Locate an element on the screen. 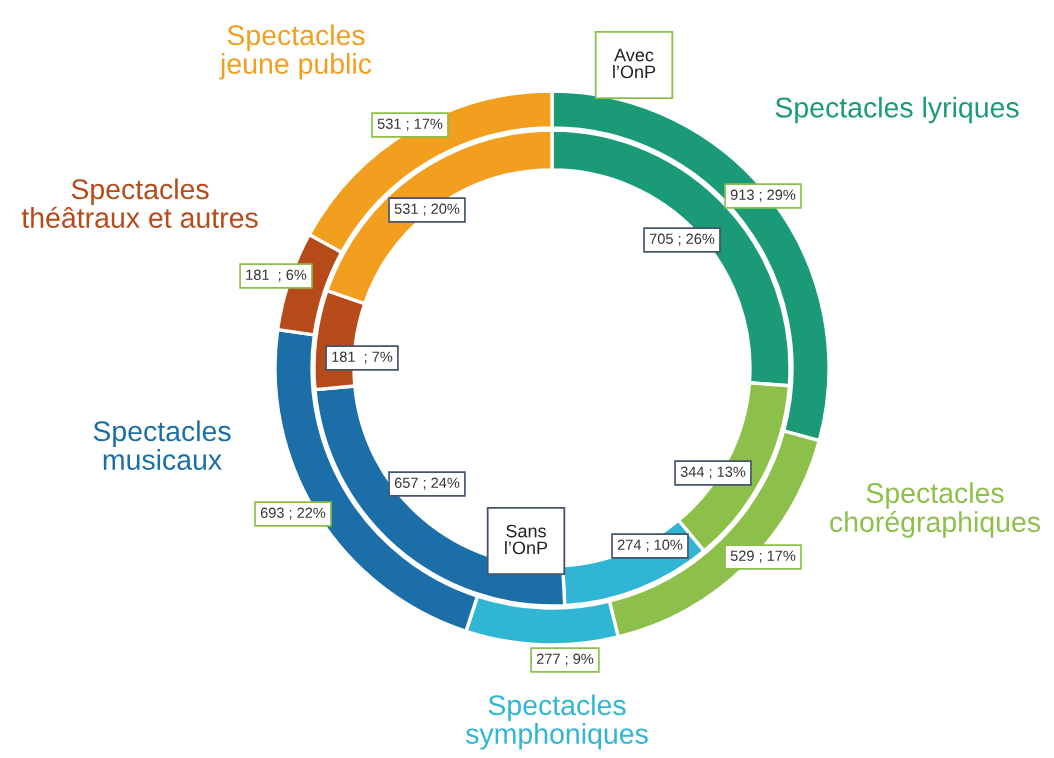  slice-label: Spectacles symphoniques is located at coordinates (557, 722).